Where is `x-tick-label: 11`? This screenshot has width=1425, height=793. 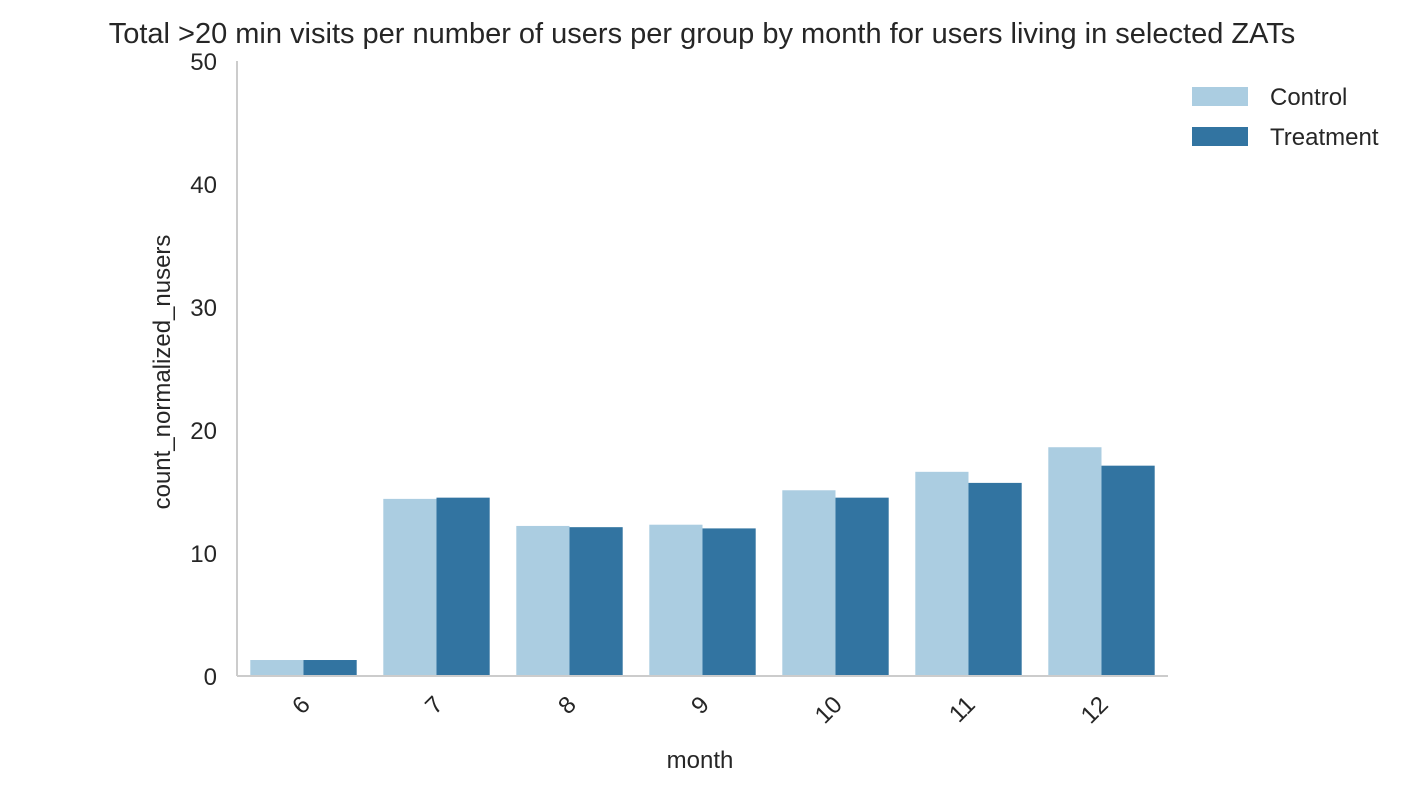
x-tick-label: 11 is located at coordinates (962, 709).